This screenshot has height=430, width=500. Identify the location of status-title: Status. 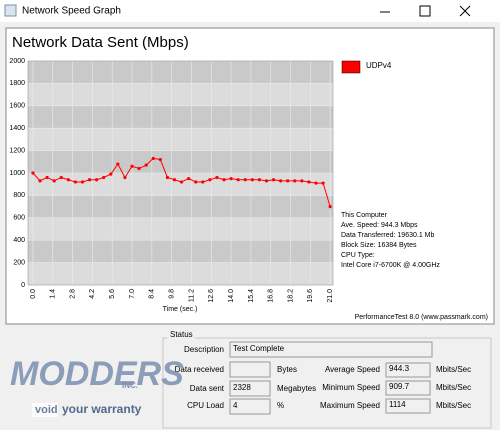
(181, 334).